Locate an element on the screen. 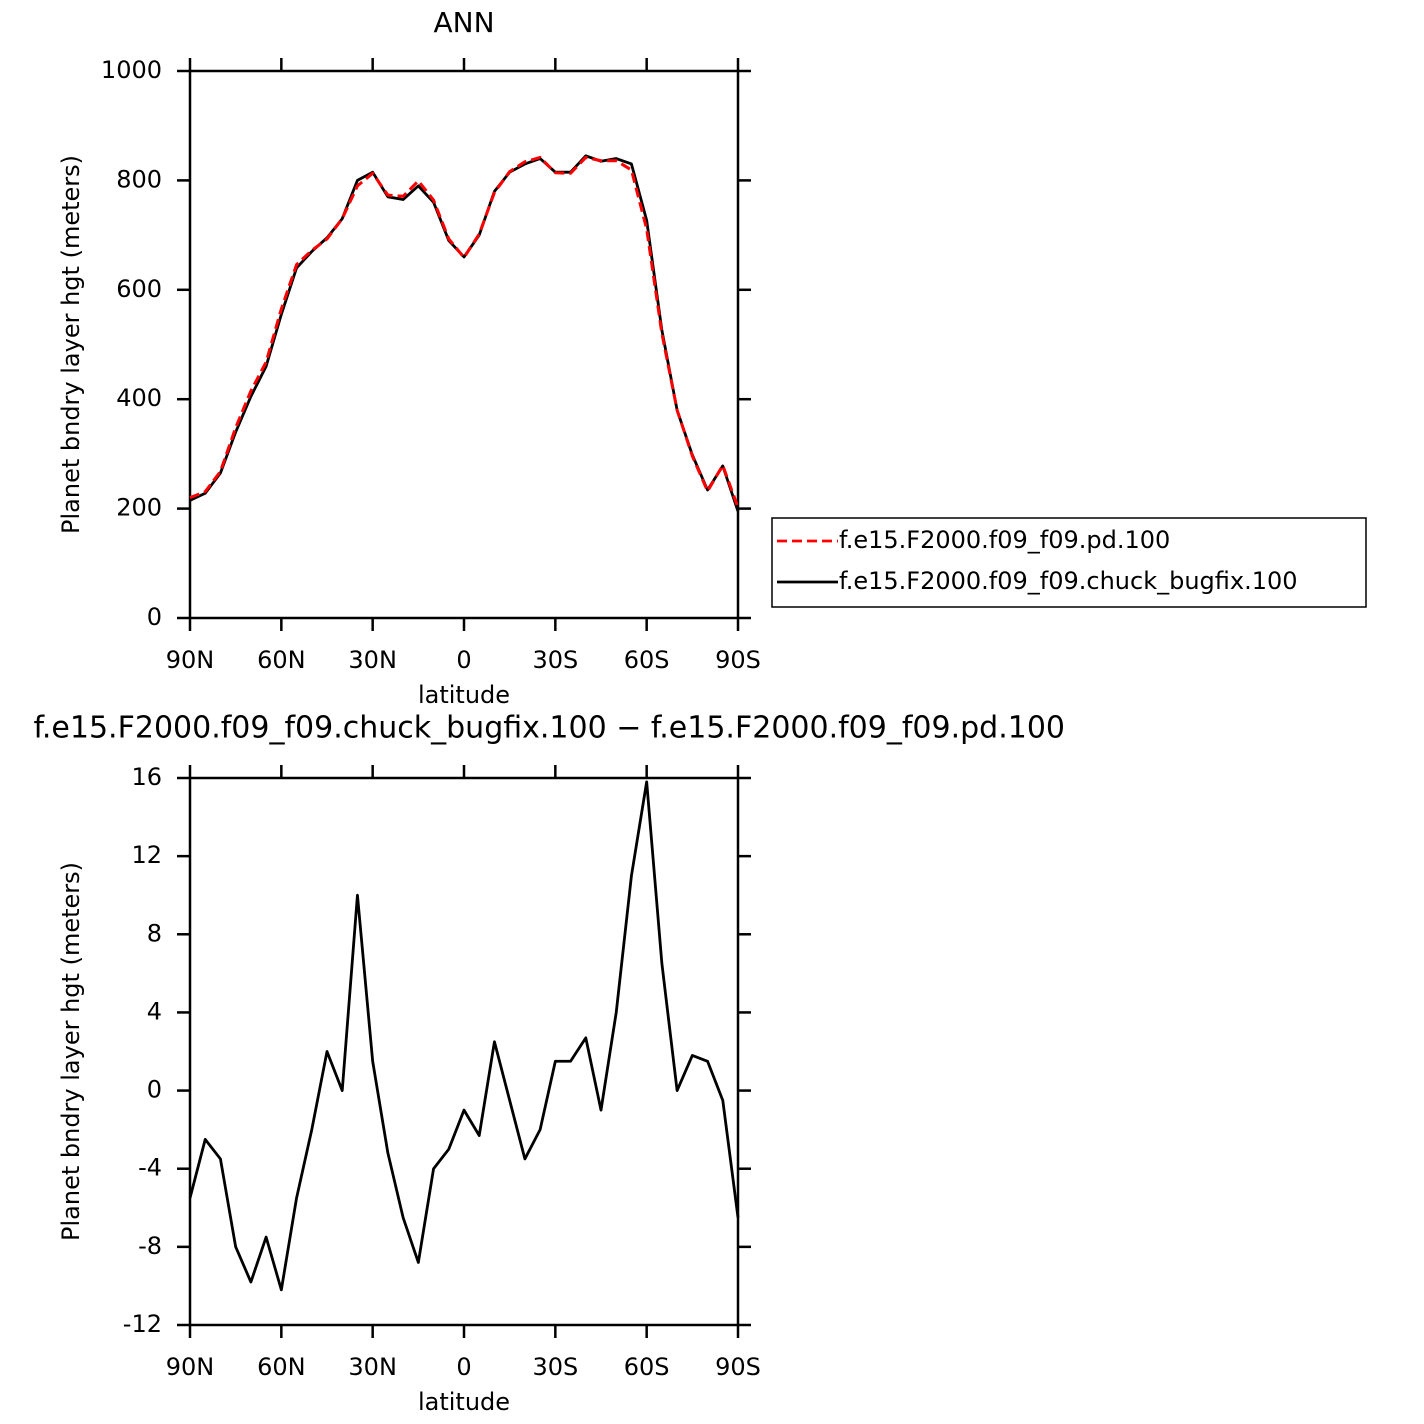 The image size is (1424, 1424). y-tick-label: 4 is located at coordinates (154, 1011).